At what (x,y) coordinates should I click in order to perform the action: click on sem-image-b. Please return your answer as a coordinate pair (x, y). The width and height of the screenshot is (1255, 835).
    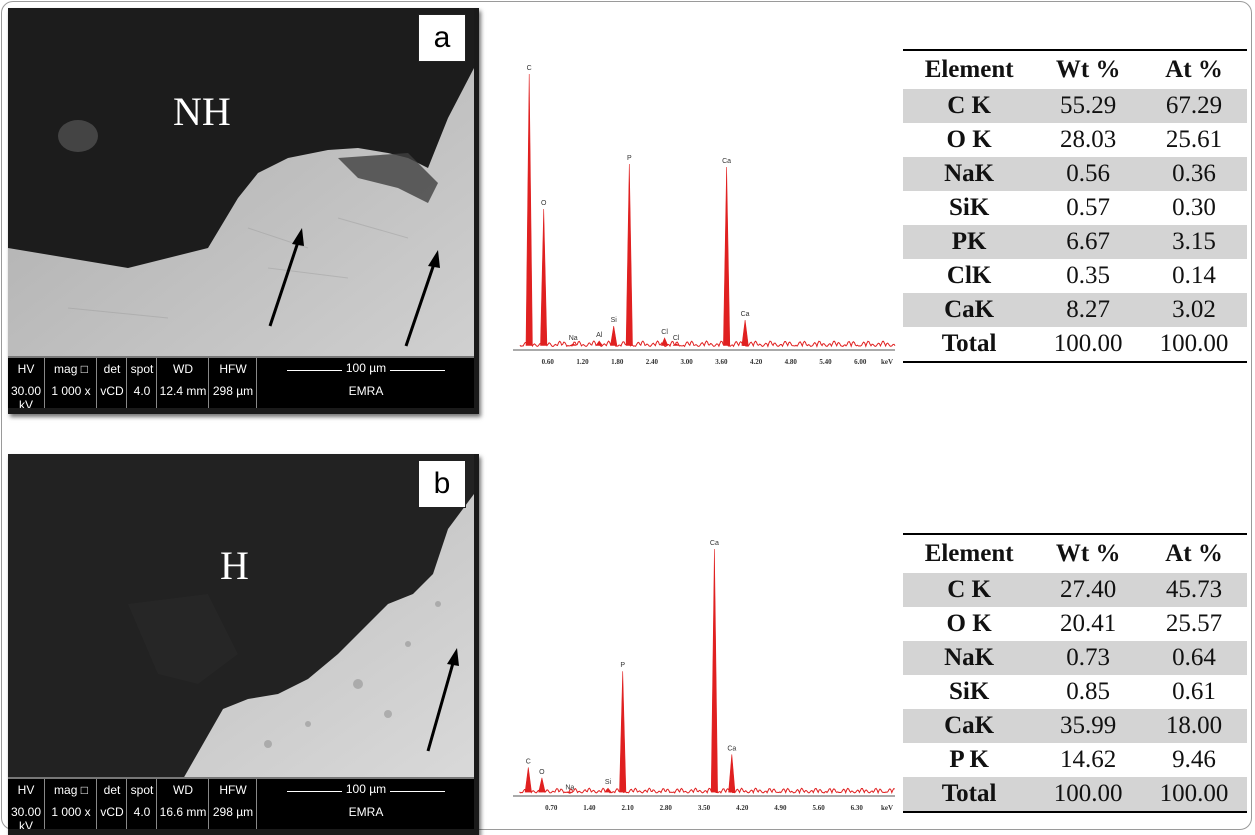
    Looking at the image, I should click on (241, 616).